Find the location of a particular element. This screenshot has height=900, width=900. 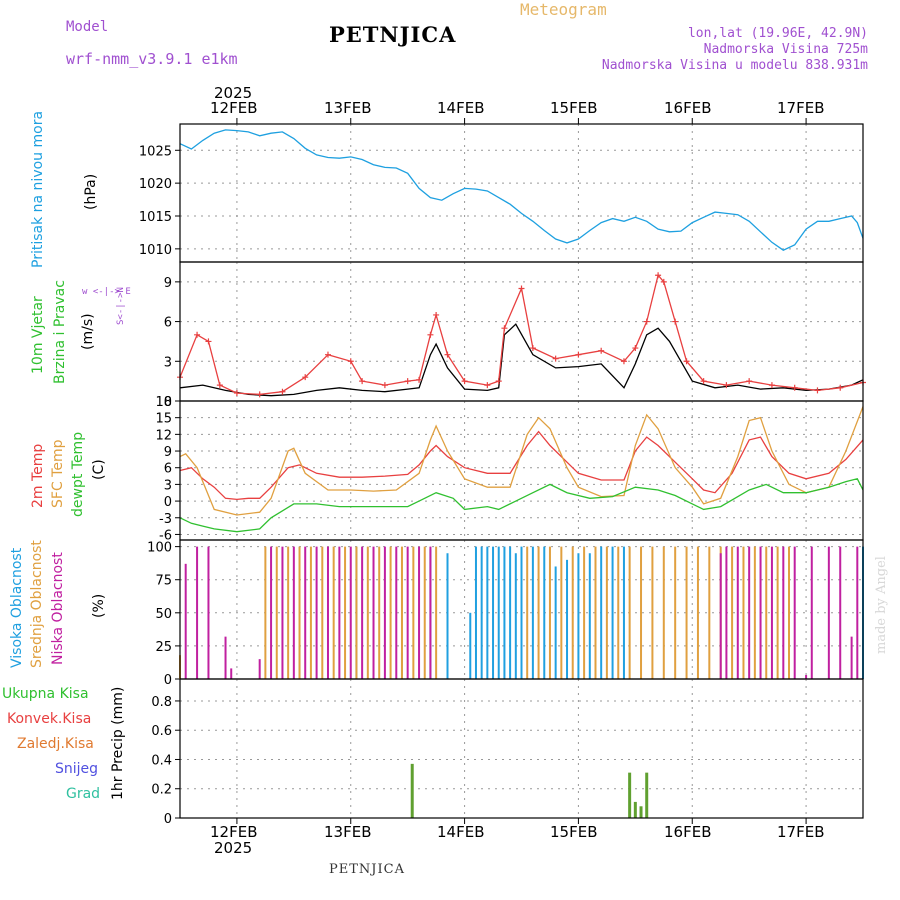

precip-legend-rain: Ukupna Kisa is located at coordinates (45, 694).